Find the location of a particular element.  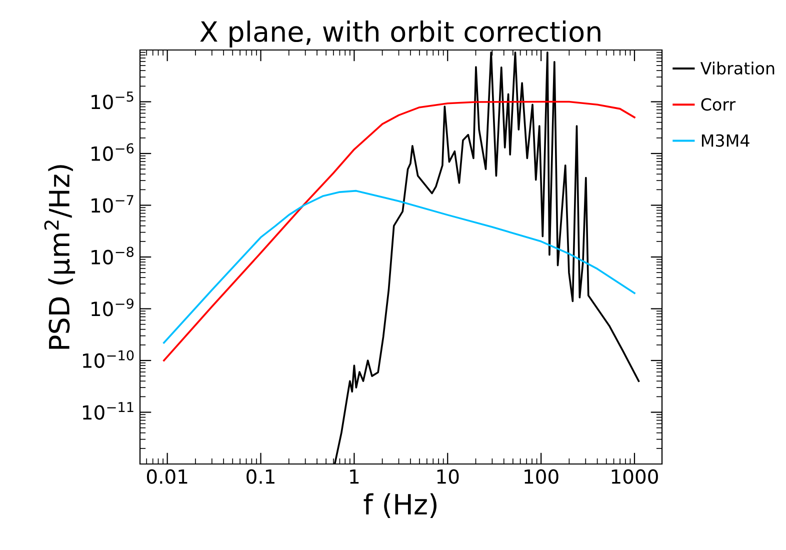

legend-label: Corr is located at coordinates (718, 104).